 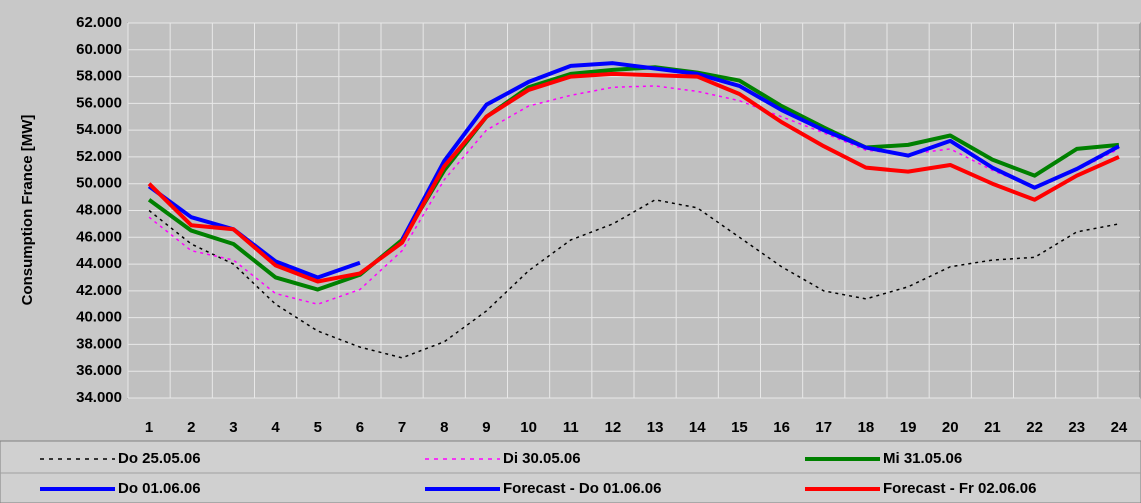 I want to click on x-tick-label: 23, so click(x=1076, y=427).